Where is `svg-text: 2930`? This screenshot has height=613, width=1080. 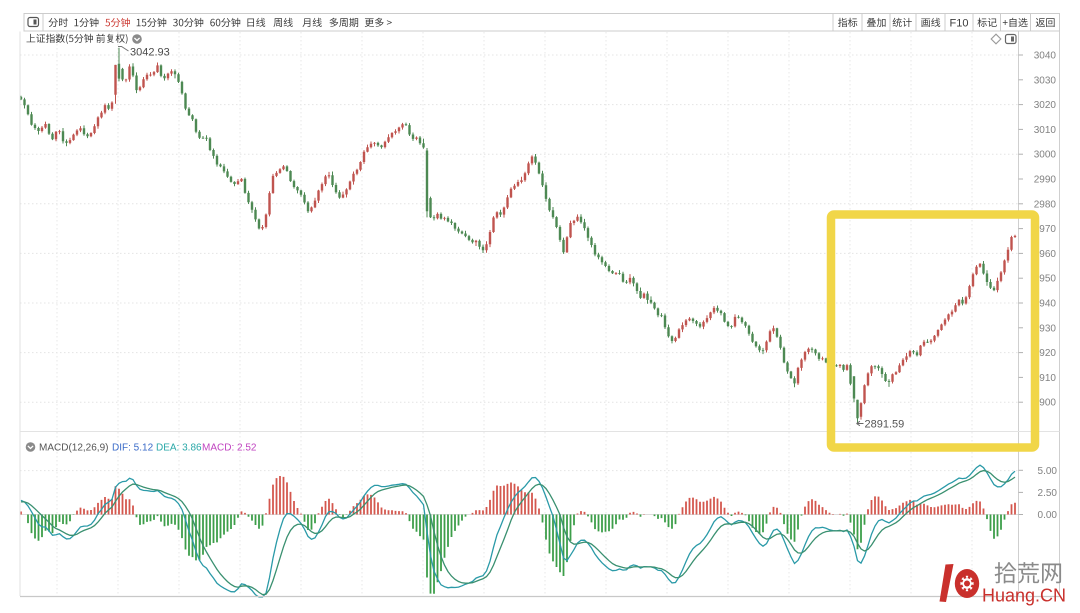
svg-text: 2930 is located at coordinates (1045, 328).